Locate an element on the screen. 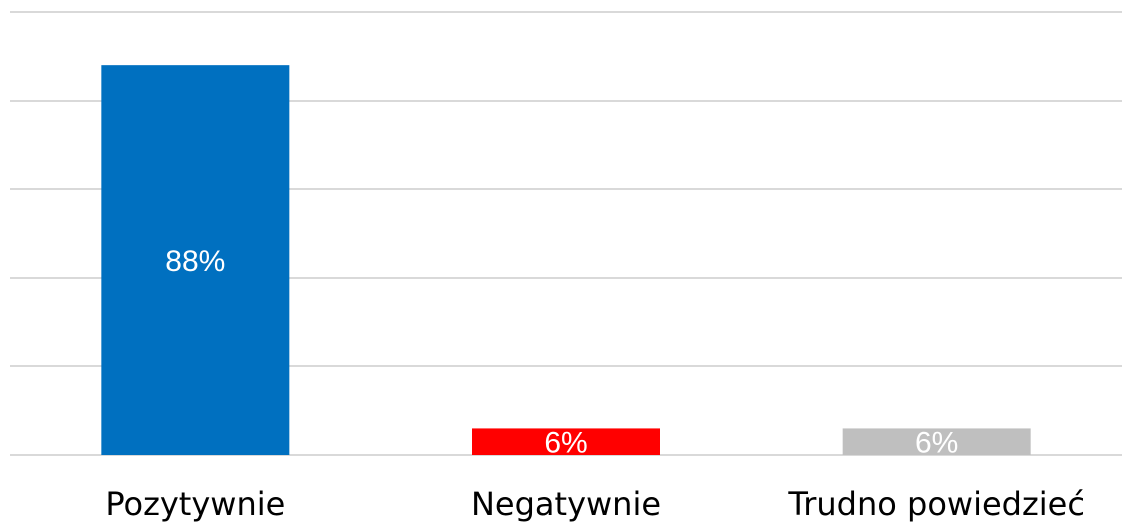  bar-value-label-1: 88% is located at coordinates (195, 261).